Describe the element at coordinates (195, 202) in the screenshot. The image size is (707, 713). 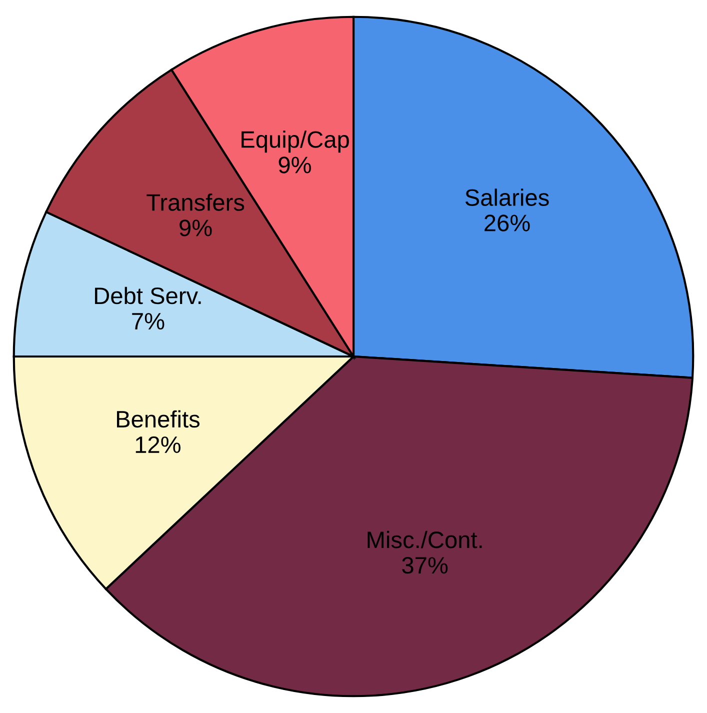
I see `slice-label: Transfers` at that location.